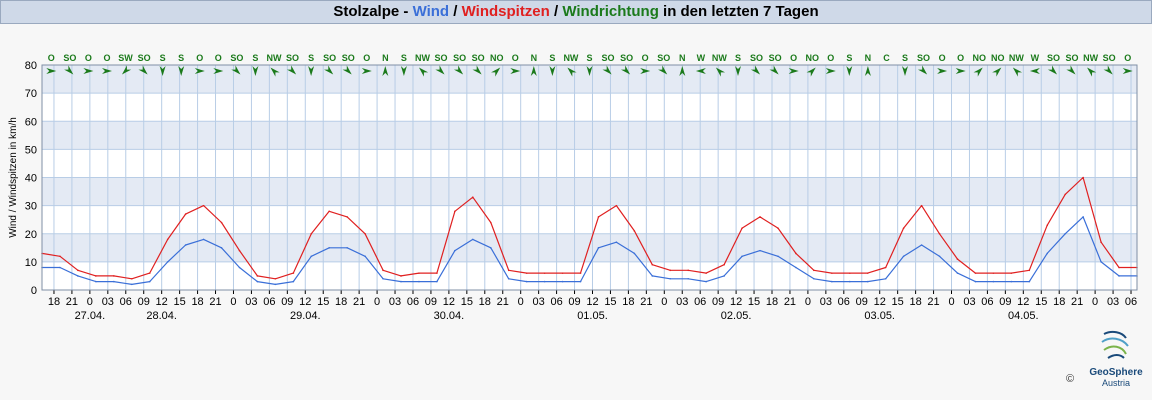 The width and height of the screenshot is (1152, 400). What do you see at coordinates (31, 263) in the screenshot?
I see `y-tick-label: 10` at bounding box center [31, 263].